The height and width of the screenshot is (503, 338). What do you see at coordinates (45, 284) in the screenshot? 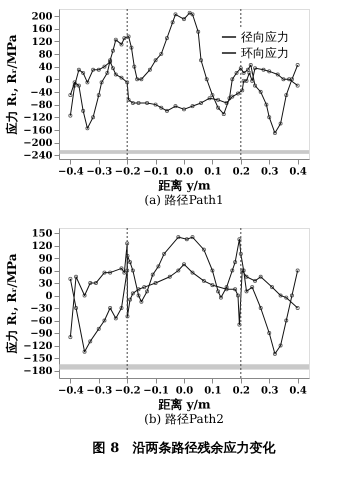
I see `y-tick-label: 30` at bounding box center [45, 284].